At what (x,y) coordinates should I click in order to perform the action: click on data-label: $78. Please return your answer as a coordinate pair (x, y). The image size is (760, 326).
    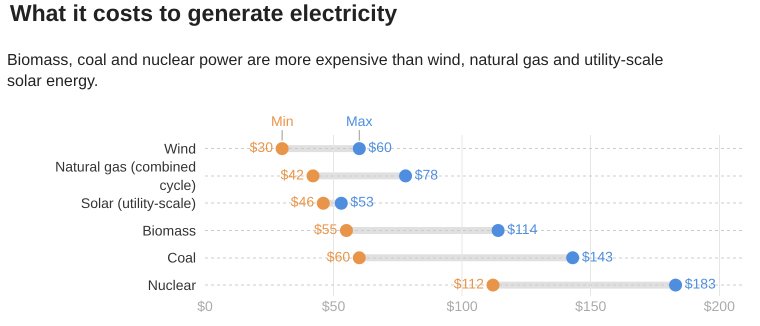
    Looking at the image, I should click on (426, 174).